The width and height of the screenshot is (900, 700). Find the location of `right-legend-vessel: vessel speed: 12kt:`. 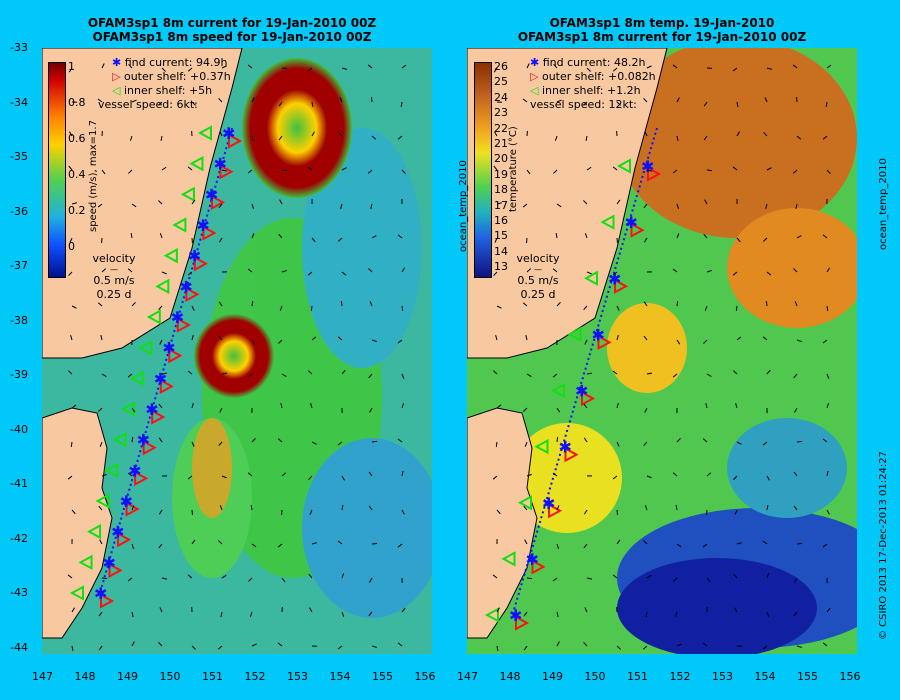

right-legend-vessel: vessel speed: 12kt: is located at coordinates (583, 104).